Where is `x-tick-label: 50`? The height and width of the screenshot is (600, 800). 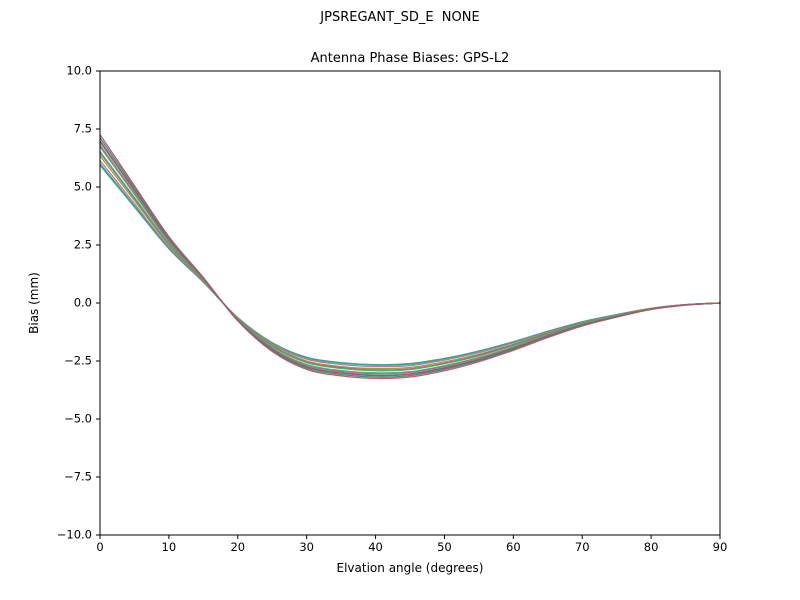 x-tick-label: 50 is located at coordinates (444, 547).